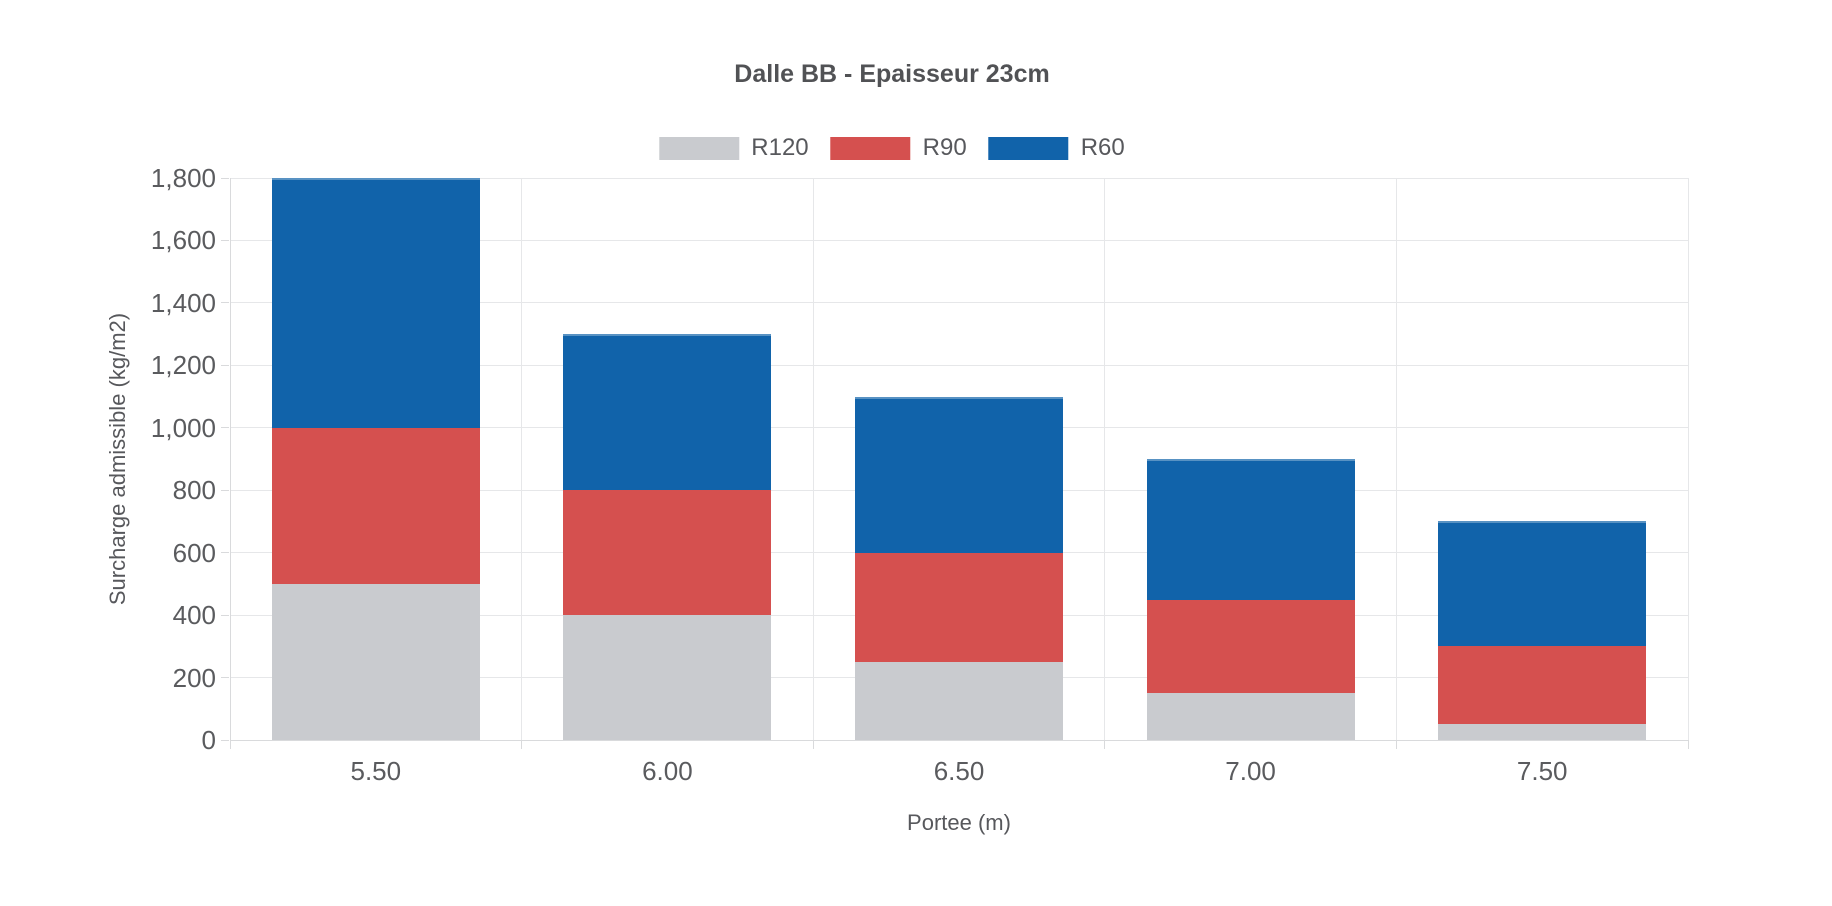 Image resolution: width=1832 pixels, height=906 pixels. I want to click on legend-item-R90: R90, so click(898, 148).